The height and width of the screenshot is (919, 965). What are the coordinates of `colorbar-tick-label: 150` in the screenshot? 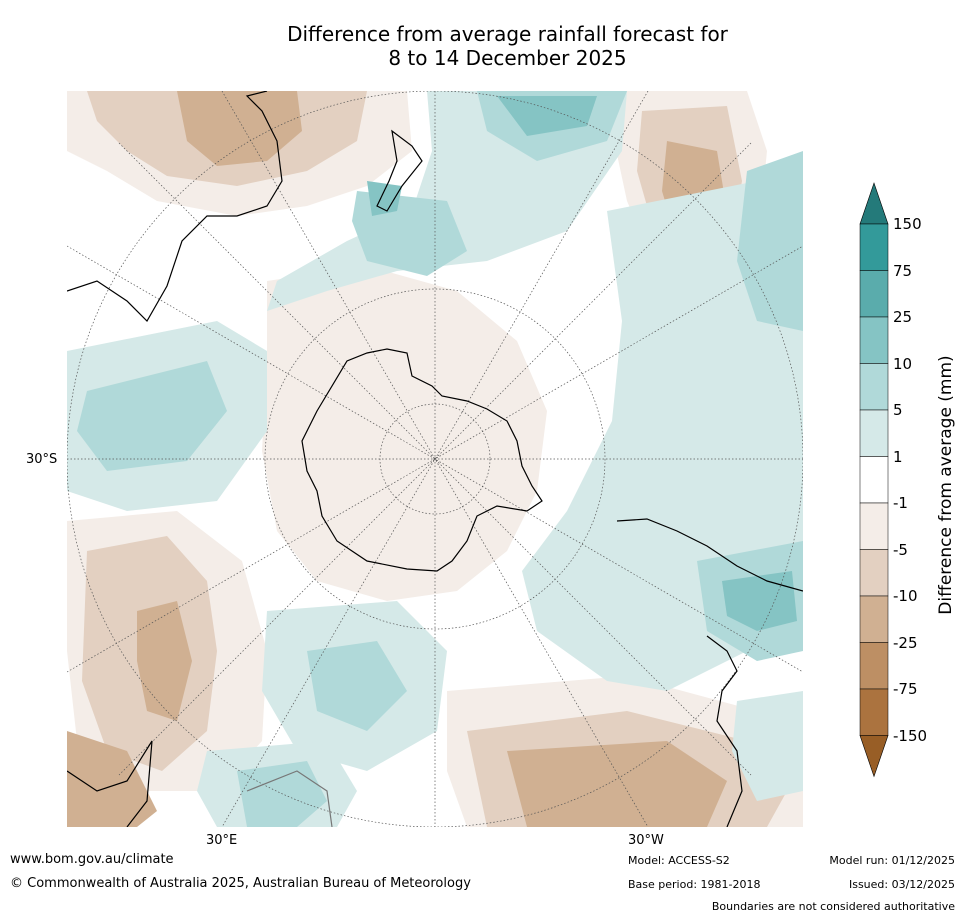 It's located at (907, 224).